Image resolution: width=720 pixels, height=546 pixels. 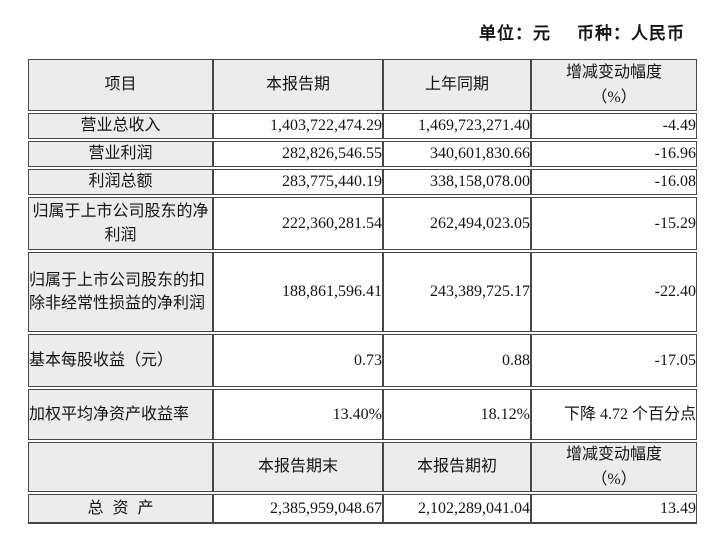 I want to click on prior-period-value: 2,102,289,041.04, so click(x=457, y=509).